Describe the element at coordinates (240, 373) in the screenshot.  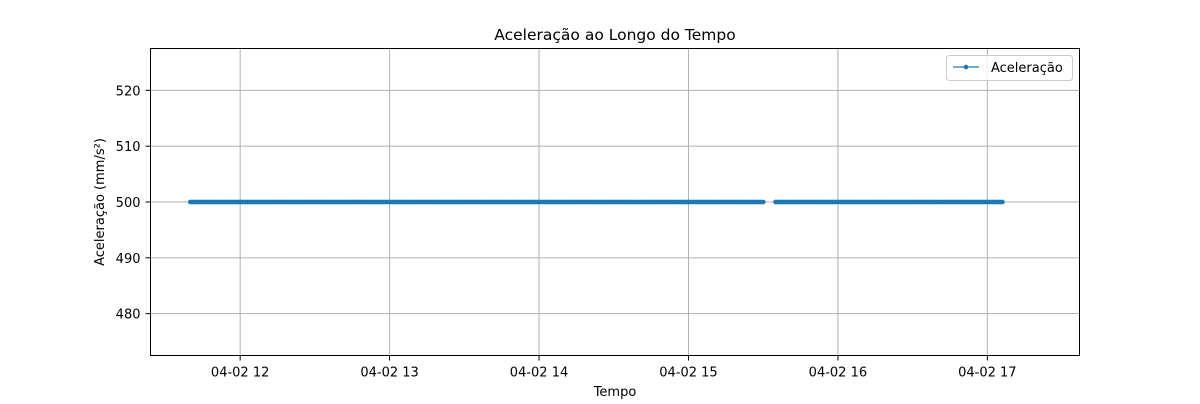
I see `x-tick-label: 04-02 12` at that location.